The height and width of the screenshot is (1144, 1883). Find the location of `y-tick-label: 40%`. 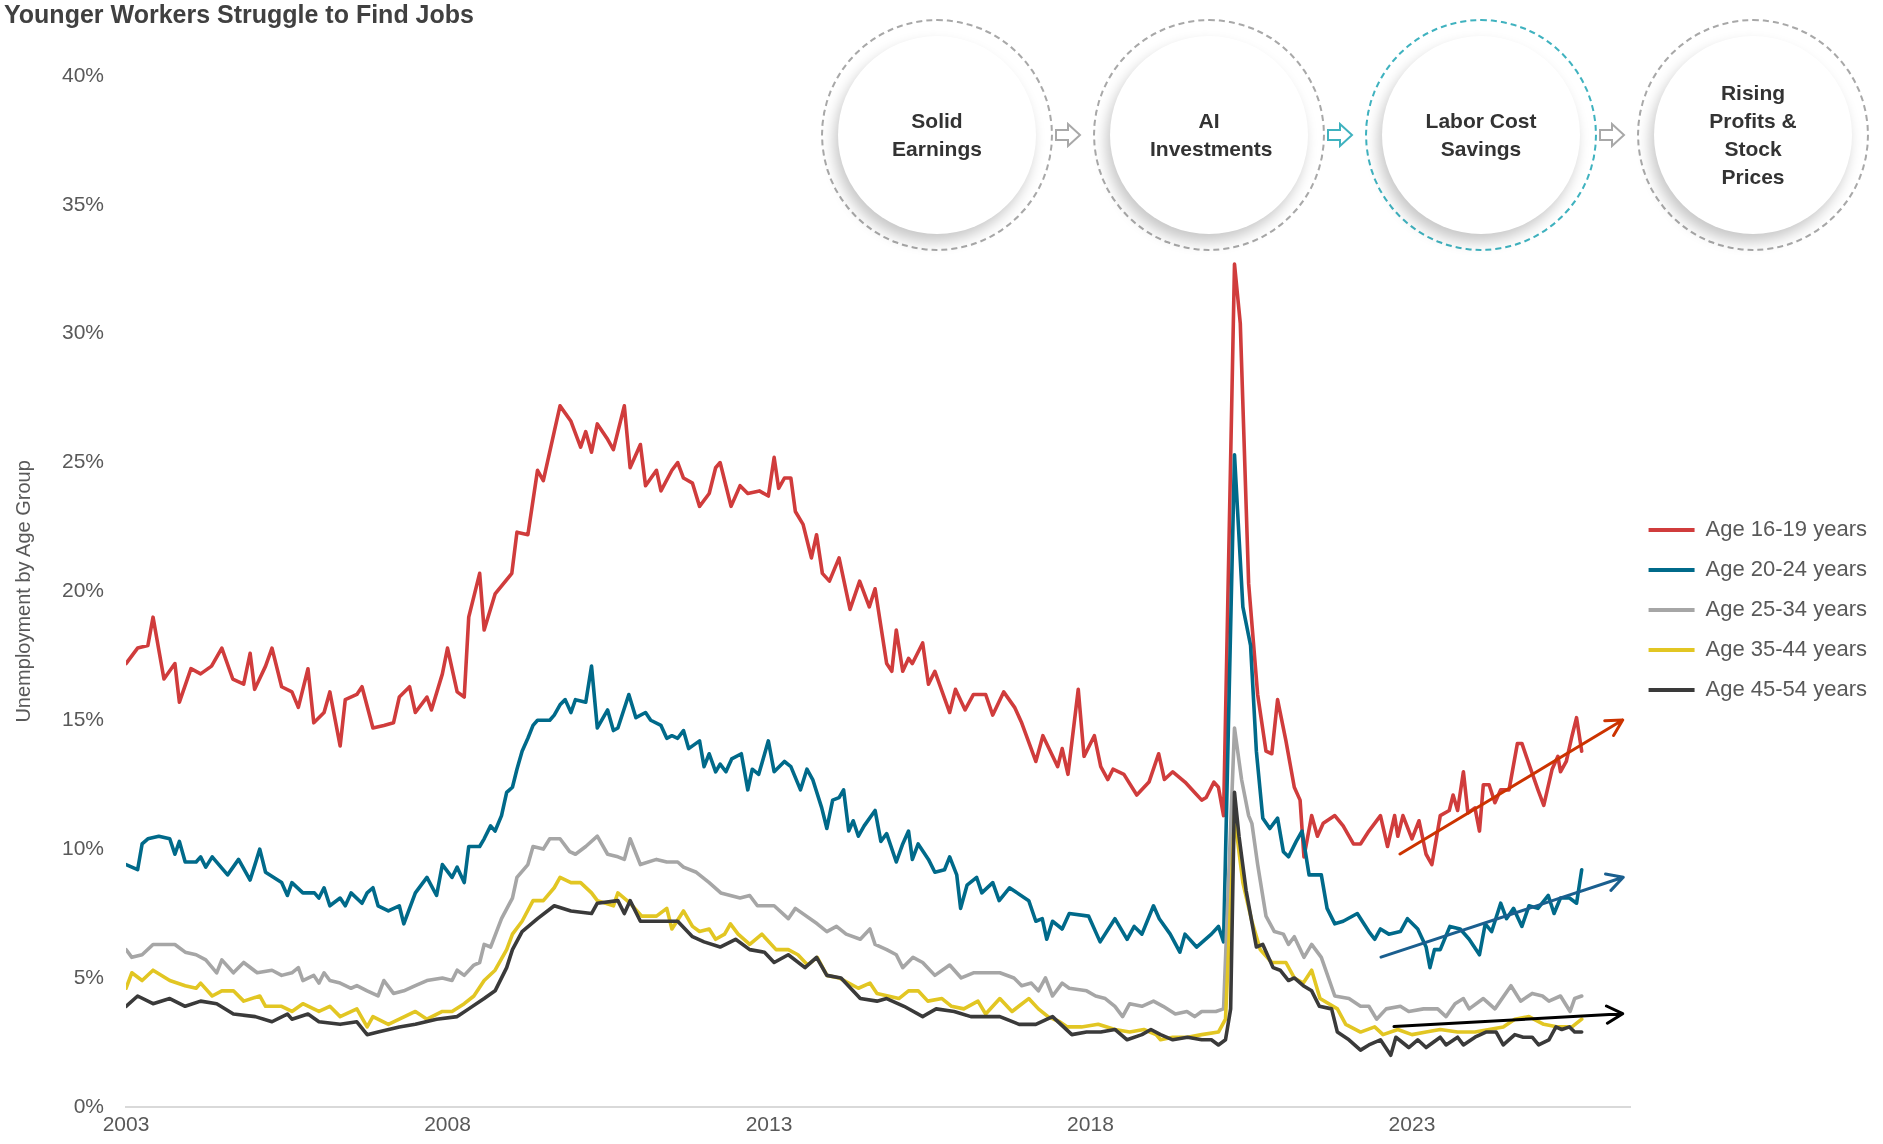

y-tick-label: 40% is located at coordinates (83, 74).